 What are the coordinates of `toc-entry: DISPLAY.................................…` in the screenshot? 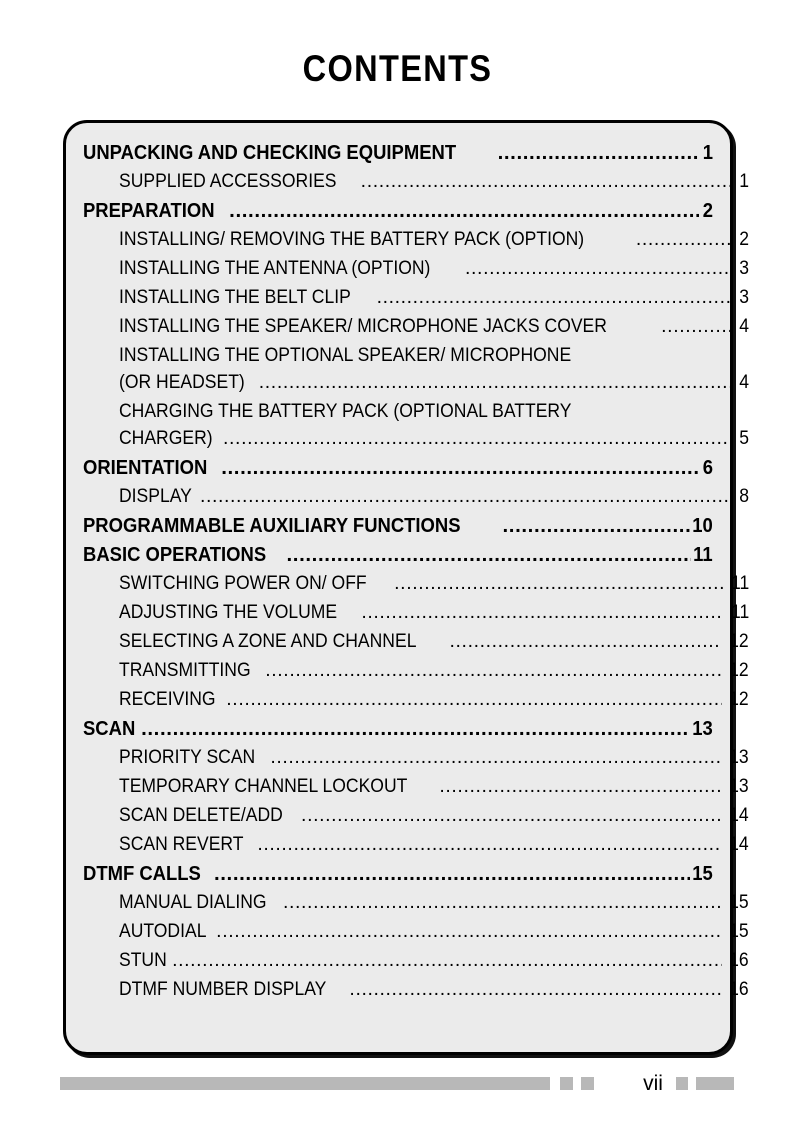 It's located at (416, 499).